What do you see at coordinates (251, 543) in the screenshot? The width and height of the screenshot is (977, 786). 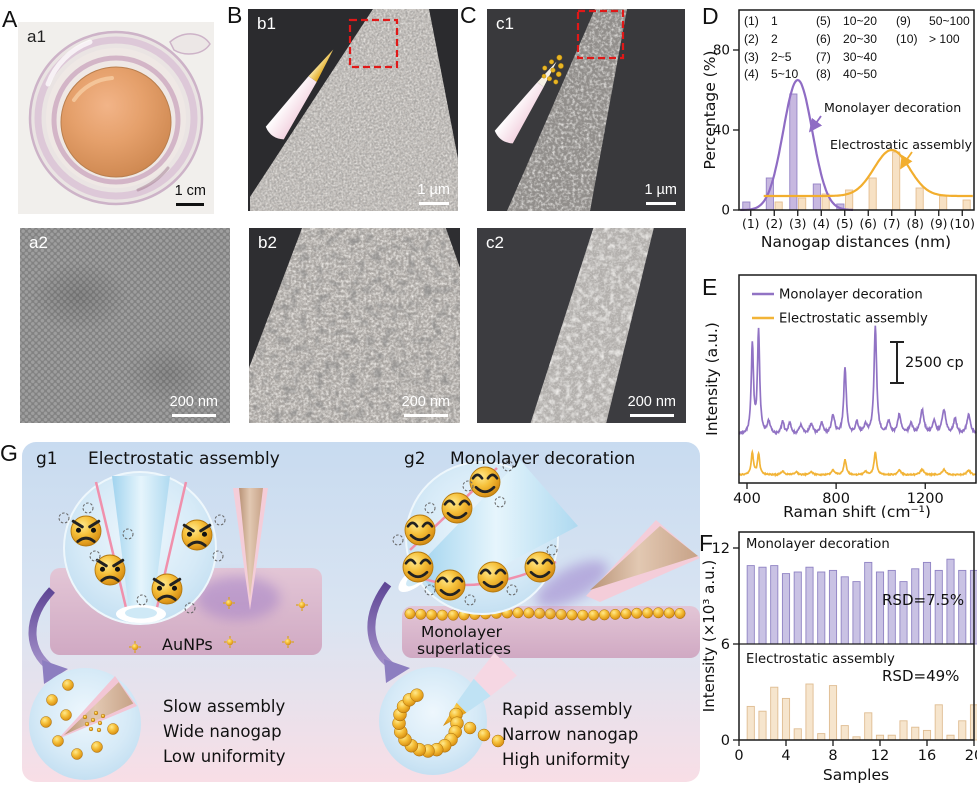 I see `pipette-tip` at bounding box center [251, 543].